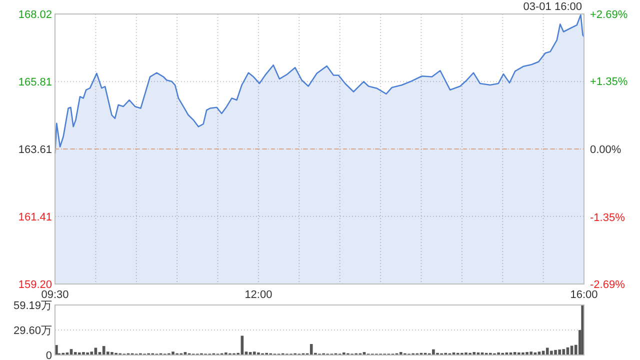 Image resolution: width=640 pixels, height=360 pixels. Describe the element at coordinates (35, 217) in the screenshot. I see `y-tick-label: 161.41` at that location.